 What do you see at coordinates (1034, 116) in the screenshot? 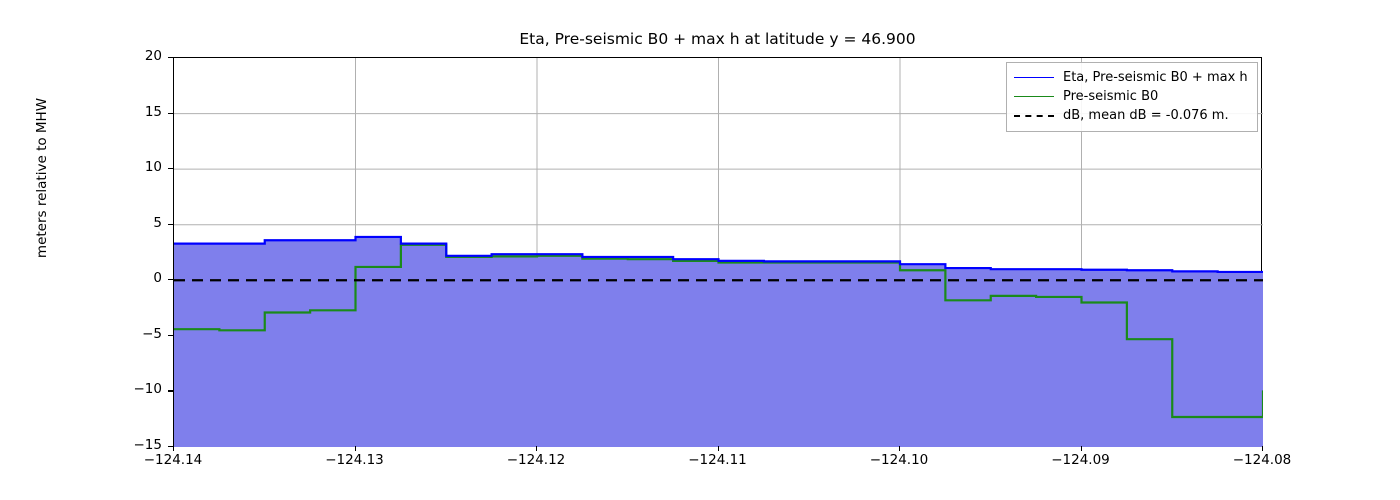
I see `legend-swatch-dashed-icon` at bounding box center [1034, 116].